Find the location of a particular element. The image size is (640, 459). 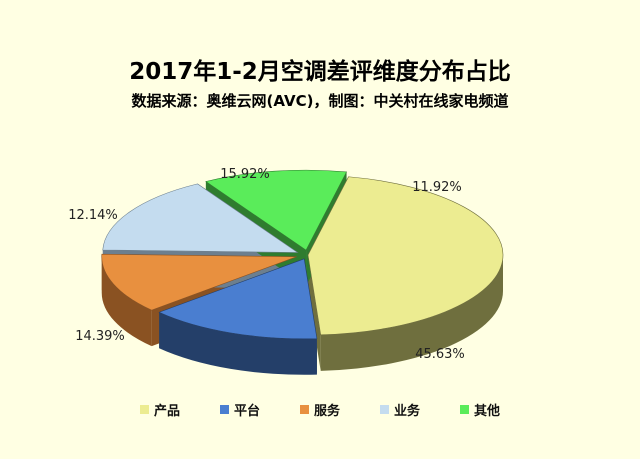

pie-label-business: 15.92% is located at coordinates (245, 174).